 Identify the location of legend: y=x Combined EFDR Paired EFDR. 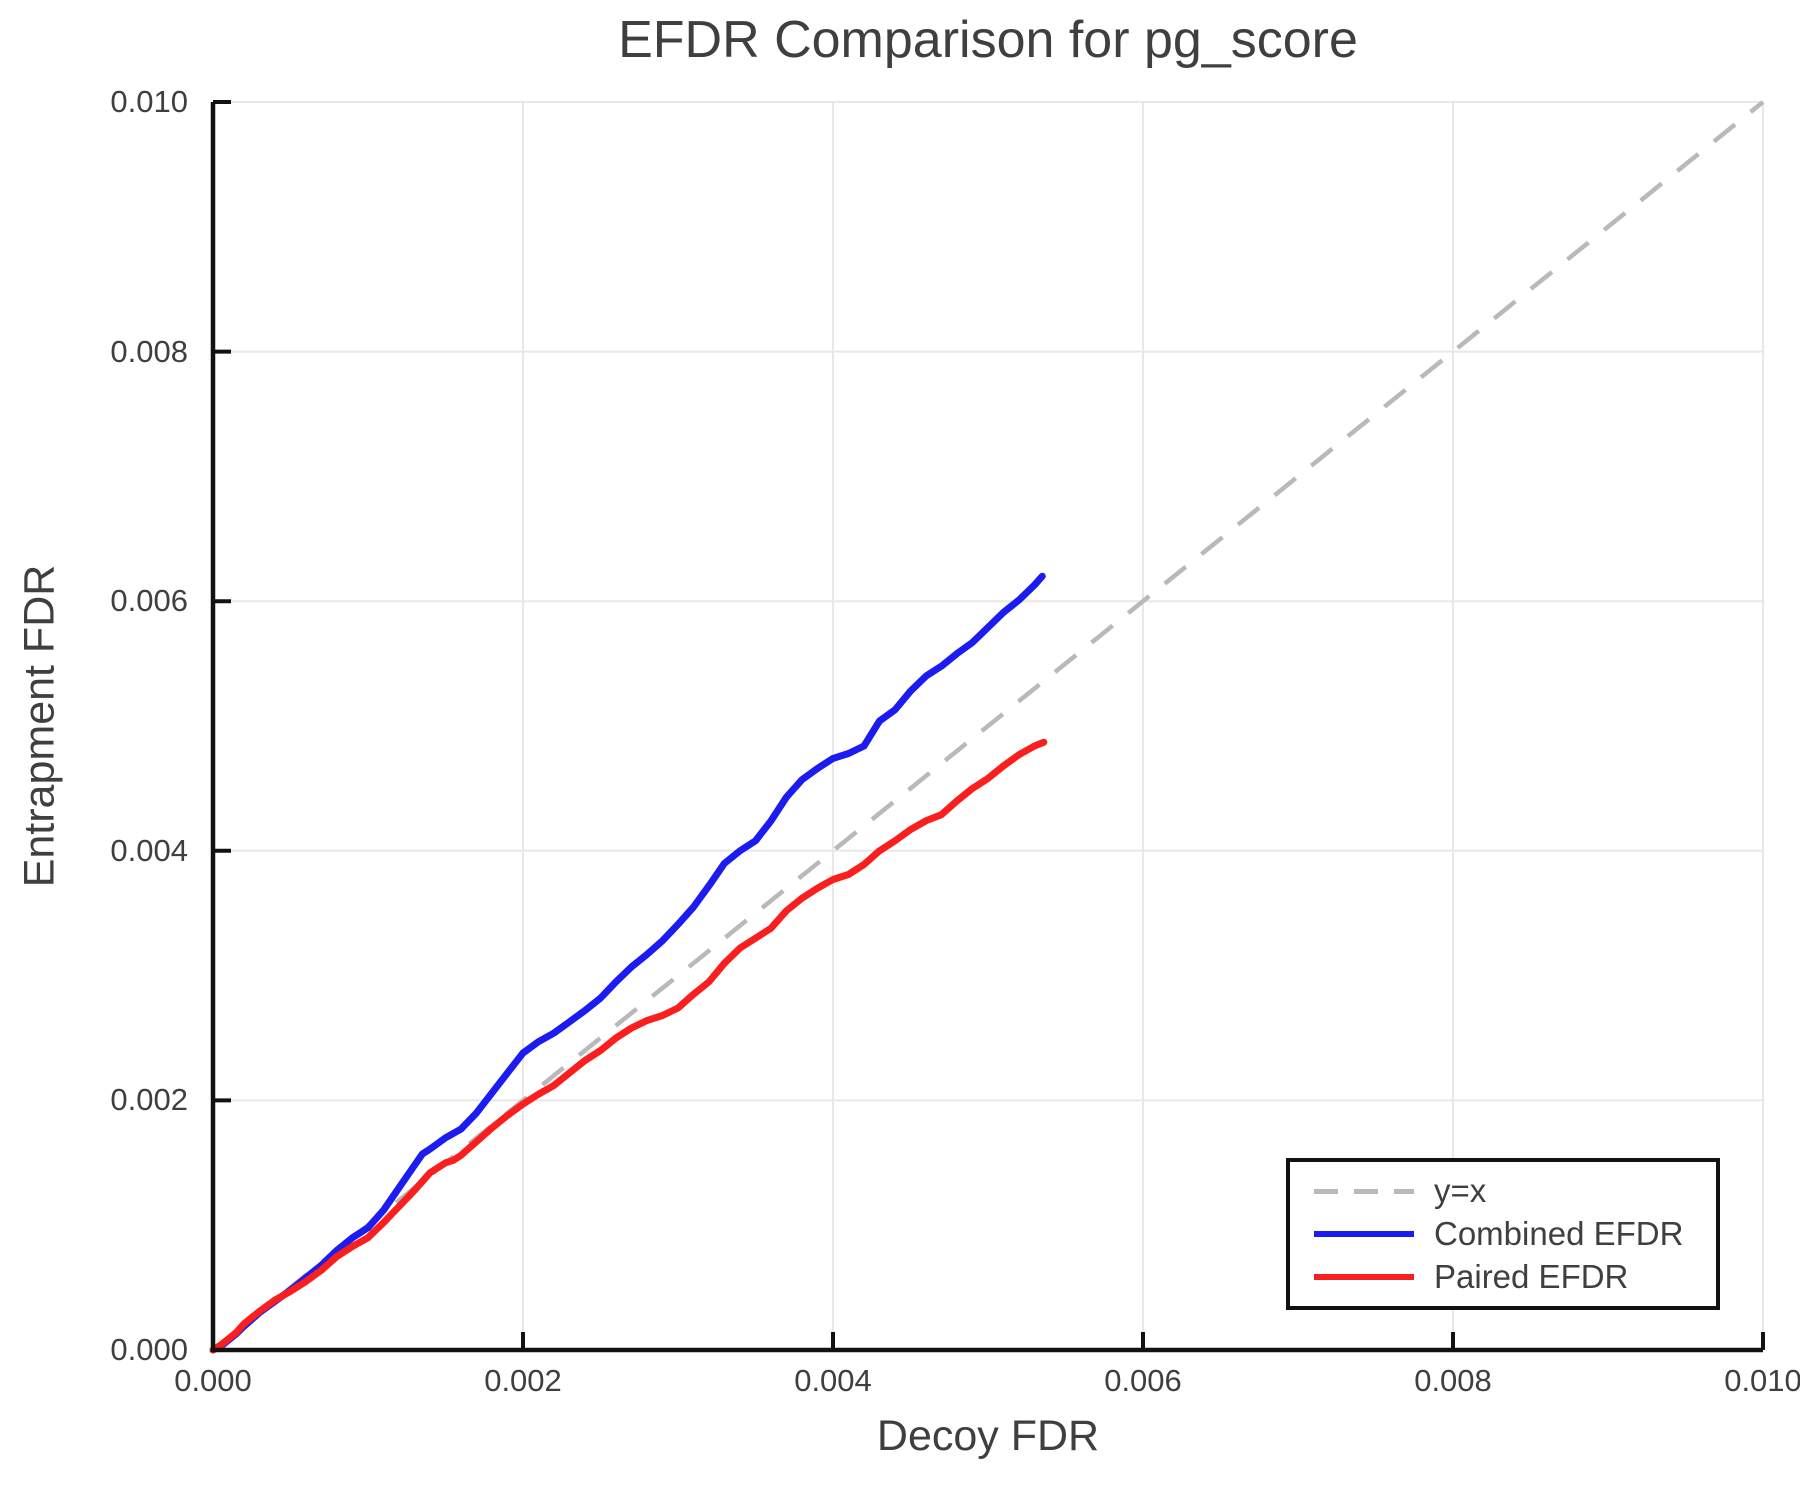
(1503, 1234).